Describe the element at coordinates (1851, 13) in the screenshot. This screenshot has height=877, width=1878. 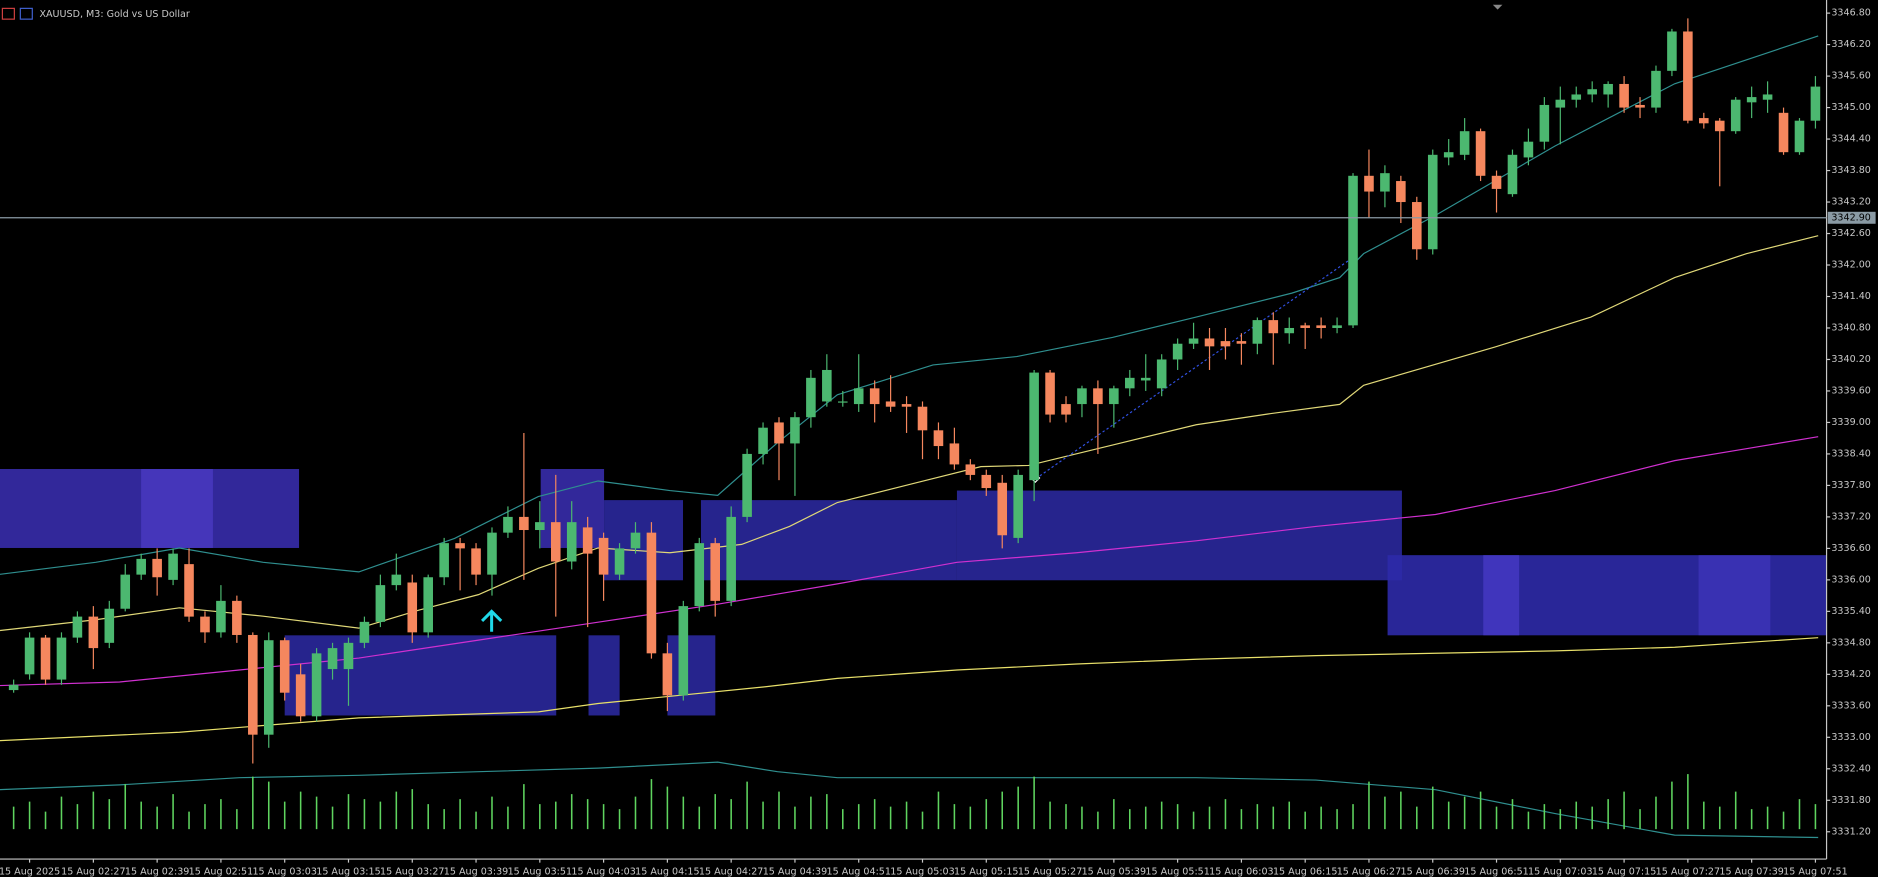
I see `y-tick-label: 3346.80` at that location.